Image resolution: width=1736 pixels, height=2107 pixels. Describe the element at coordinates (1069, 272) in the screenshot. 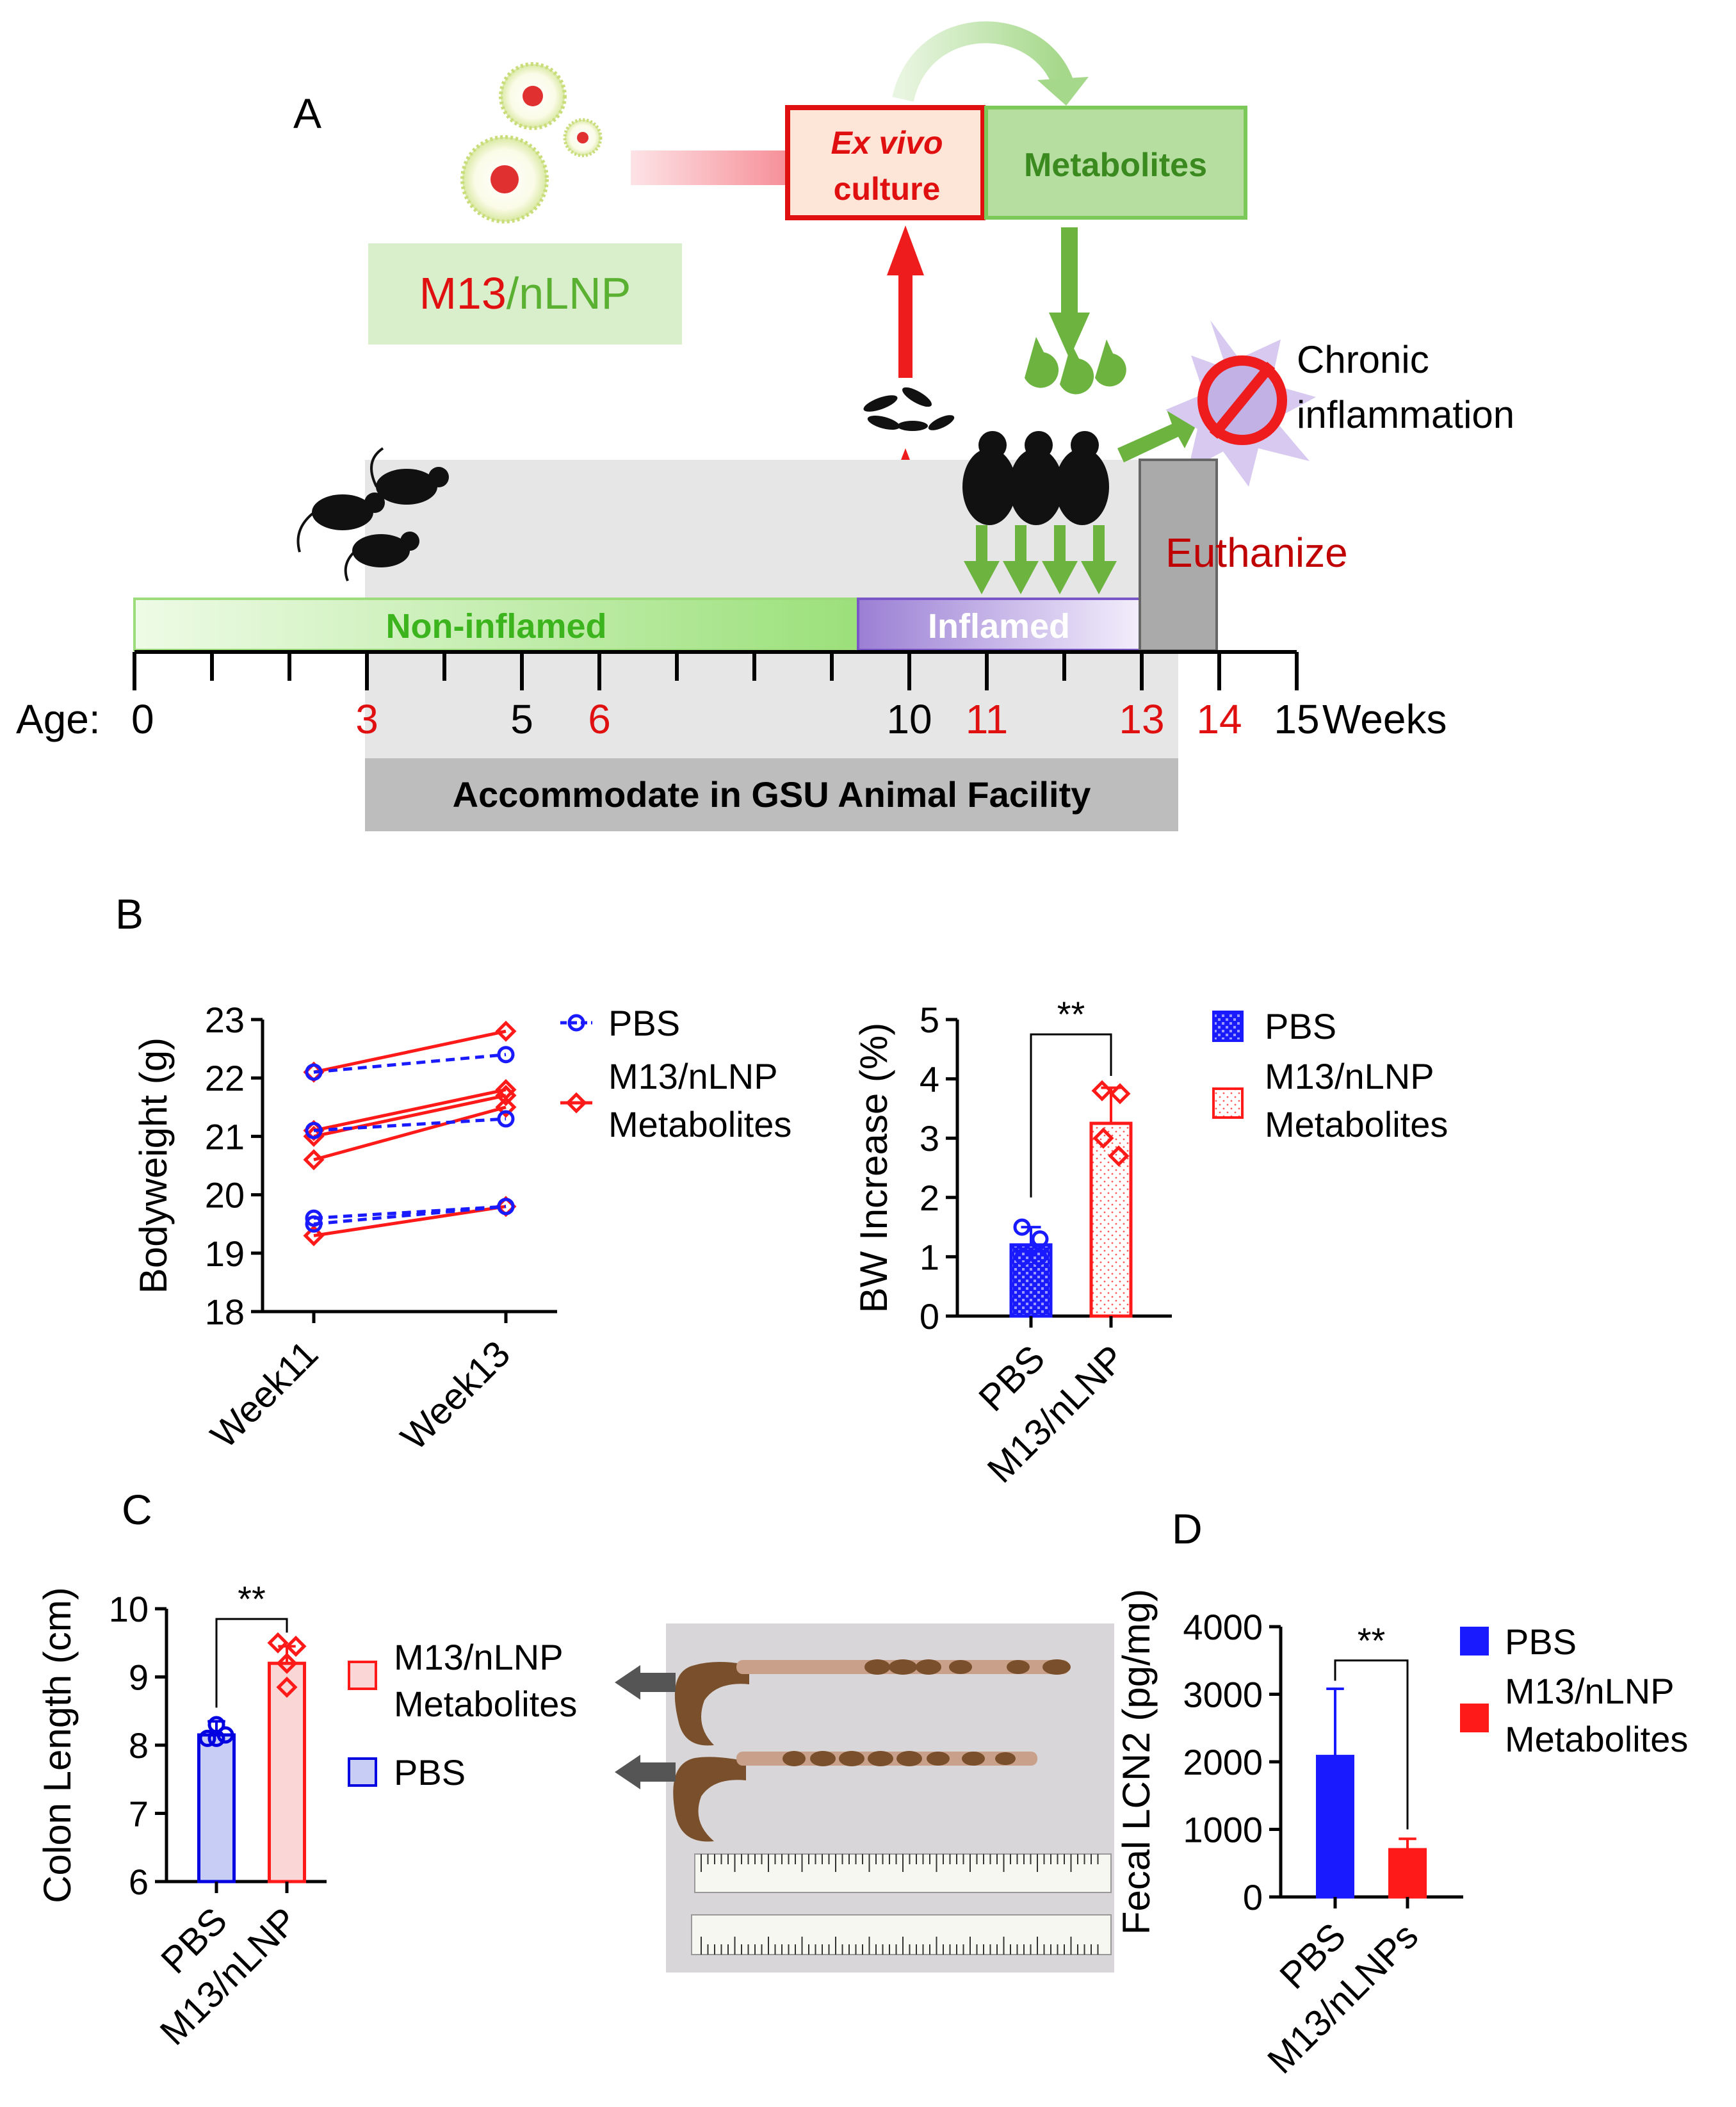

I see `green-arrow-down` at that location.